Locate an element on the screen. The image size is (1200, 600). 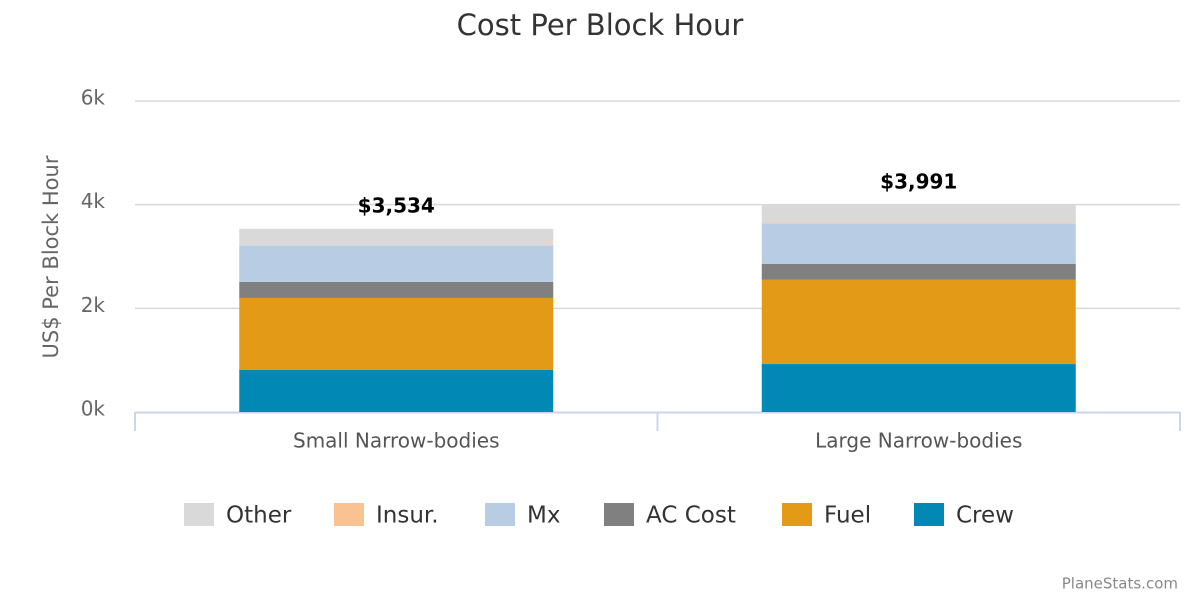
y-tick-label: 4k is located at coordinates (93, 201).